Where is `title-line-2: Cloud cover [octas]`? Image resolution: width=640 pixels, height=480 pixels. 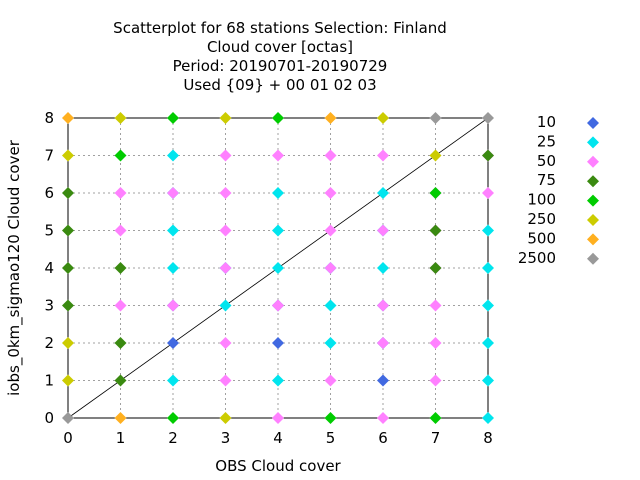 title-line-2: Cloud cover [octas] is located at coordinates (280, 47).